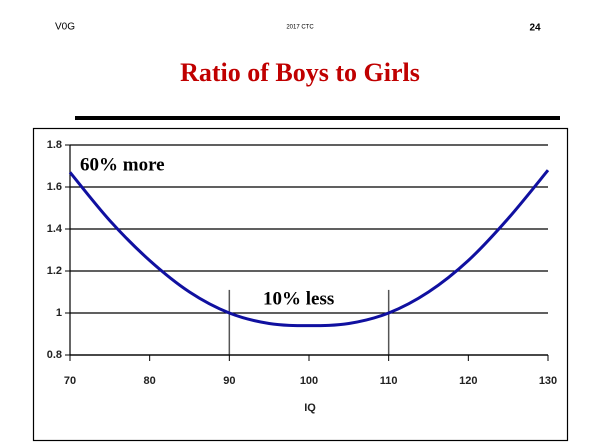  Describe the element at coordinates (298, 298) in the screenshot. I see `annotation: 10% less` at that location.